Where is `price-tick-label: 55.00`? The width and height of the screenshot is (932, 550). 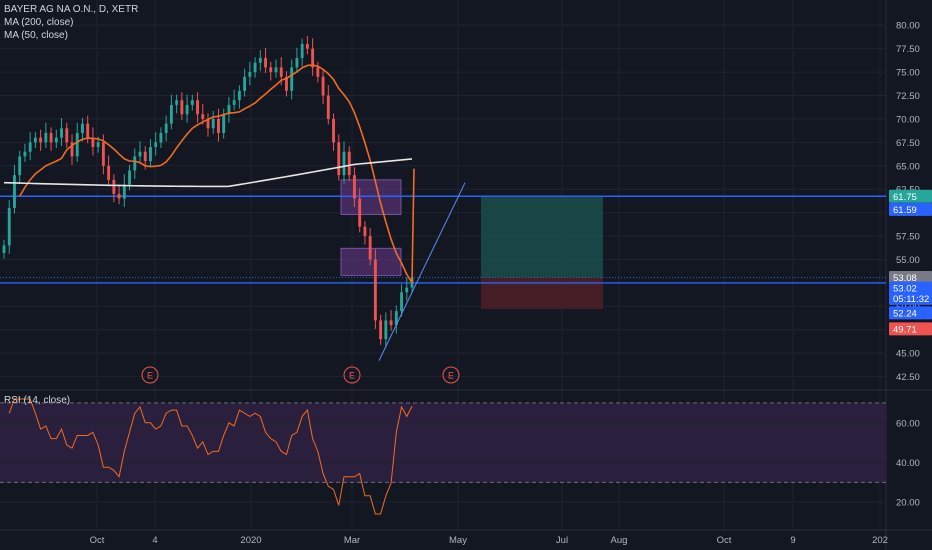 price-tick-label: 55.00 is located at coordinates (908, 260).